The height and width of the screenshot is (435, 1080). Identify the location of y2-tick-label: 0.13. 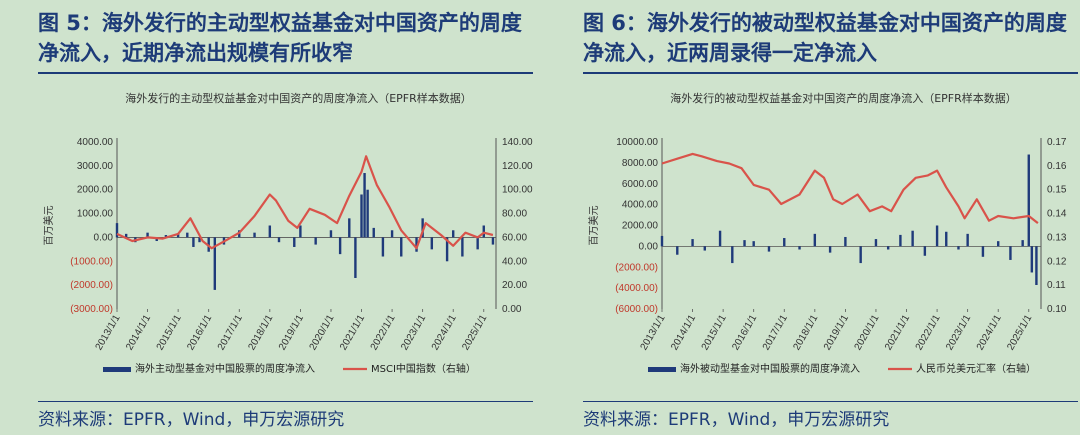
(1057, 237).